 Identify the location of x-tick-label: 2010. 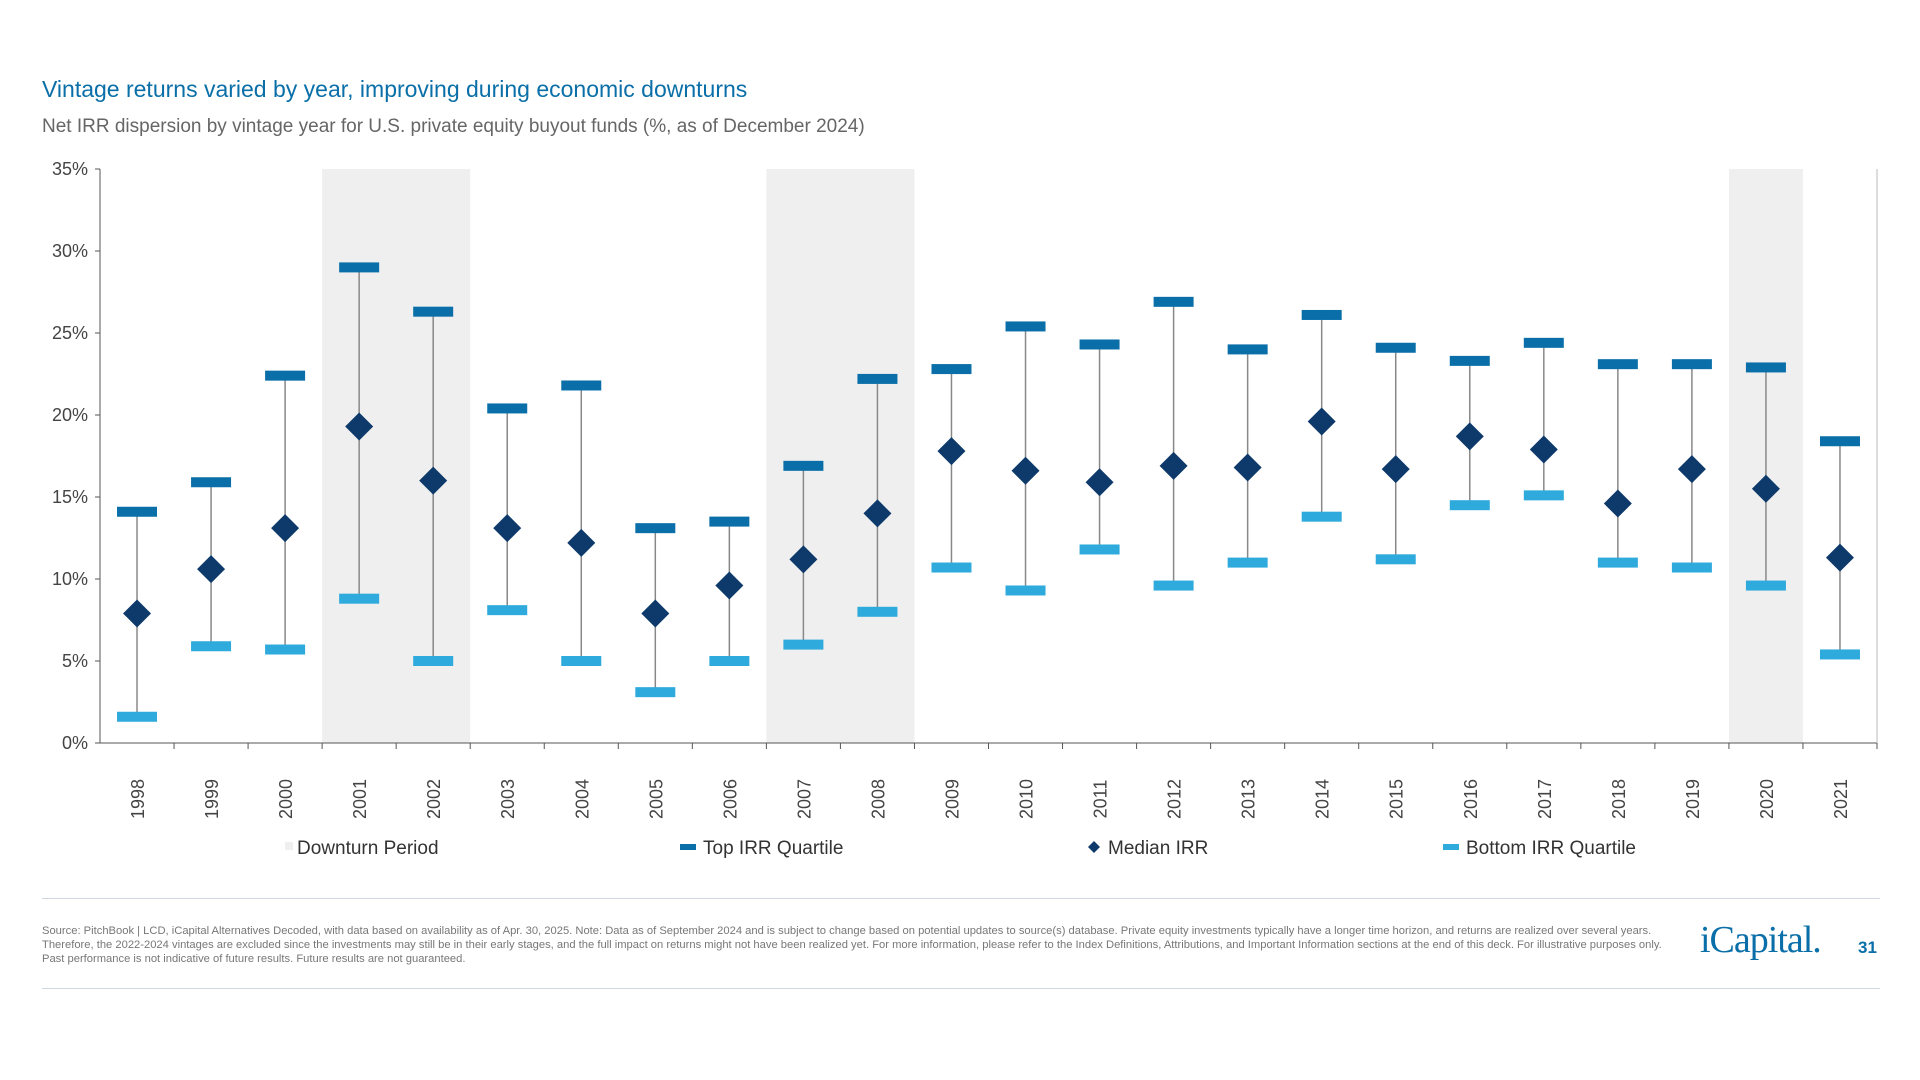
(1027, 799).